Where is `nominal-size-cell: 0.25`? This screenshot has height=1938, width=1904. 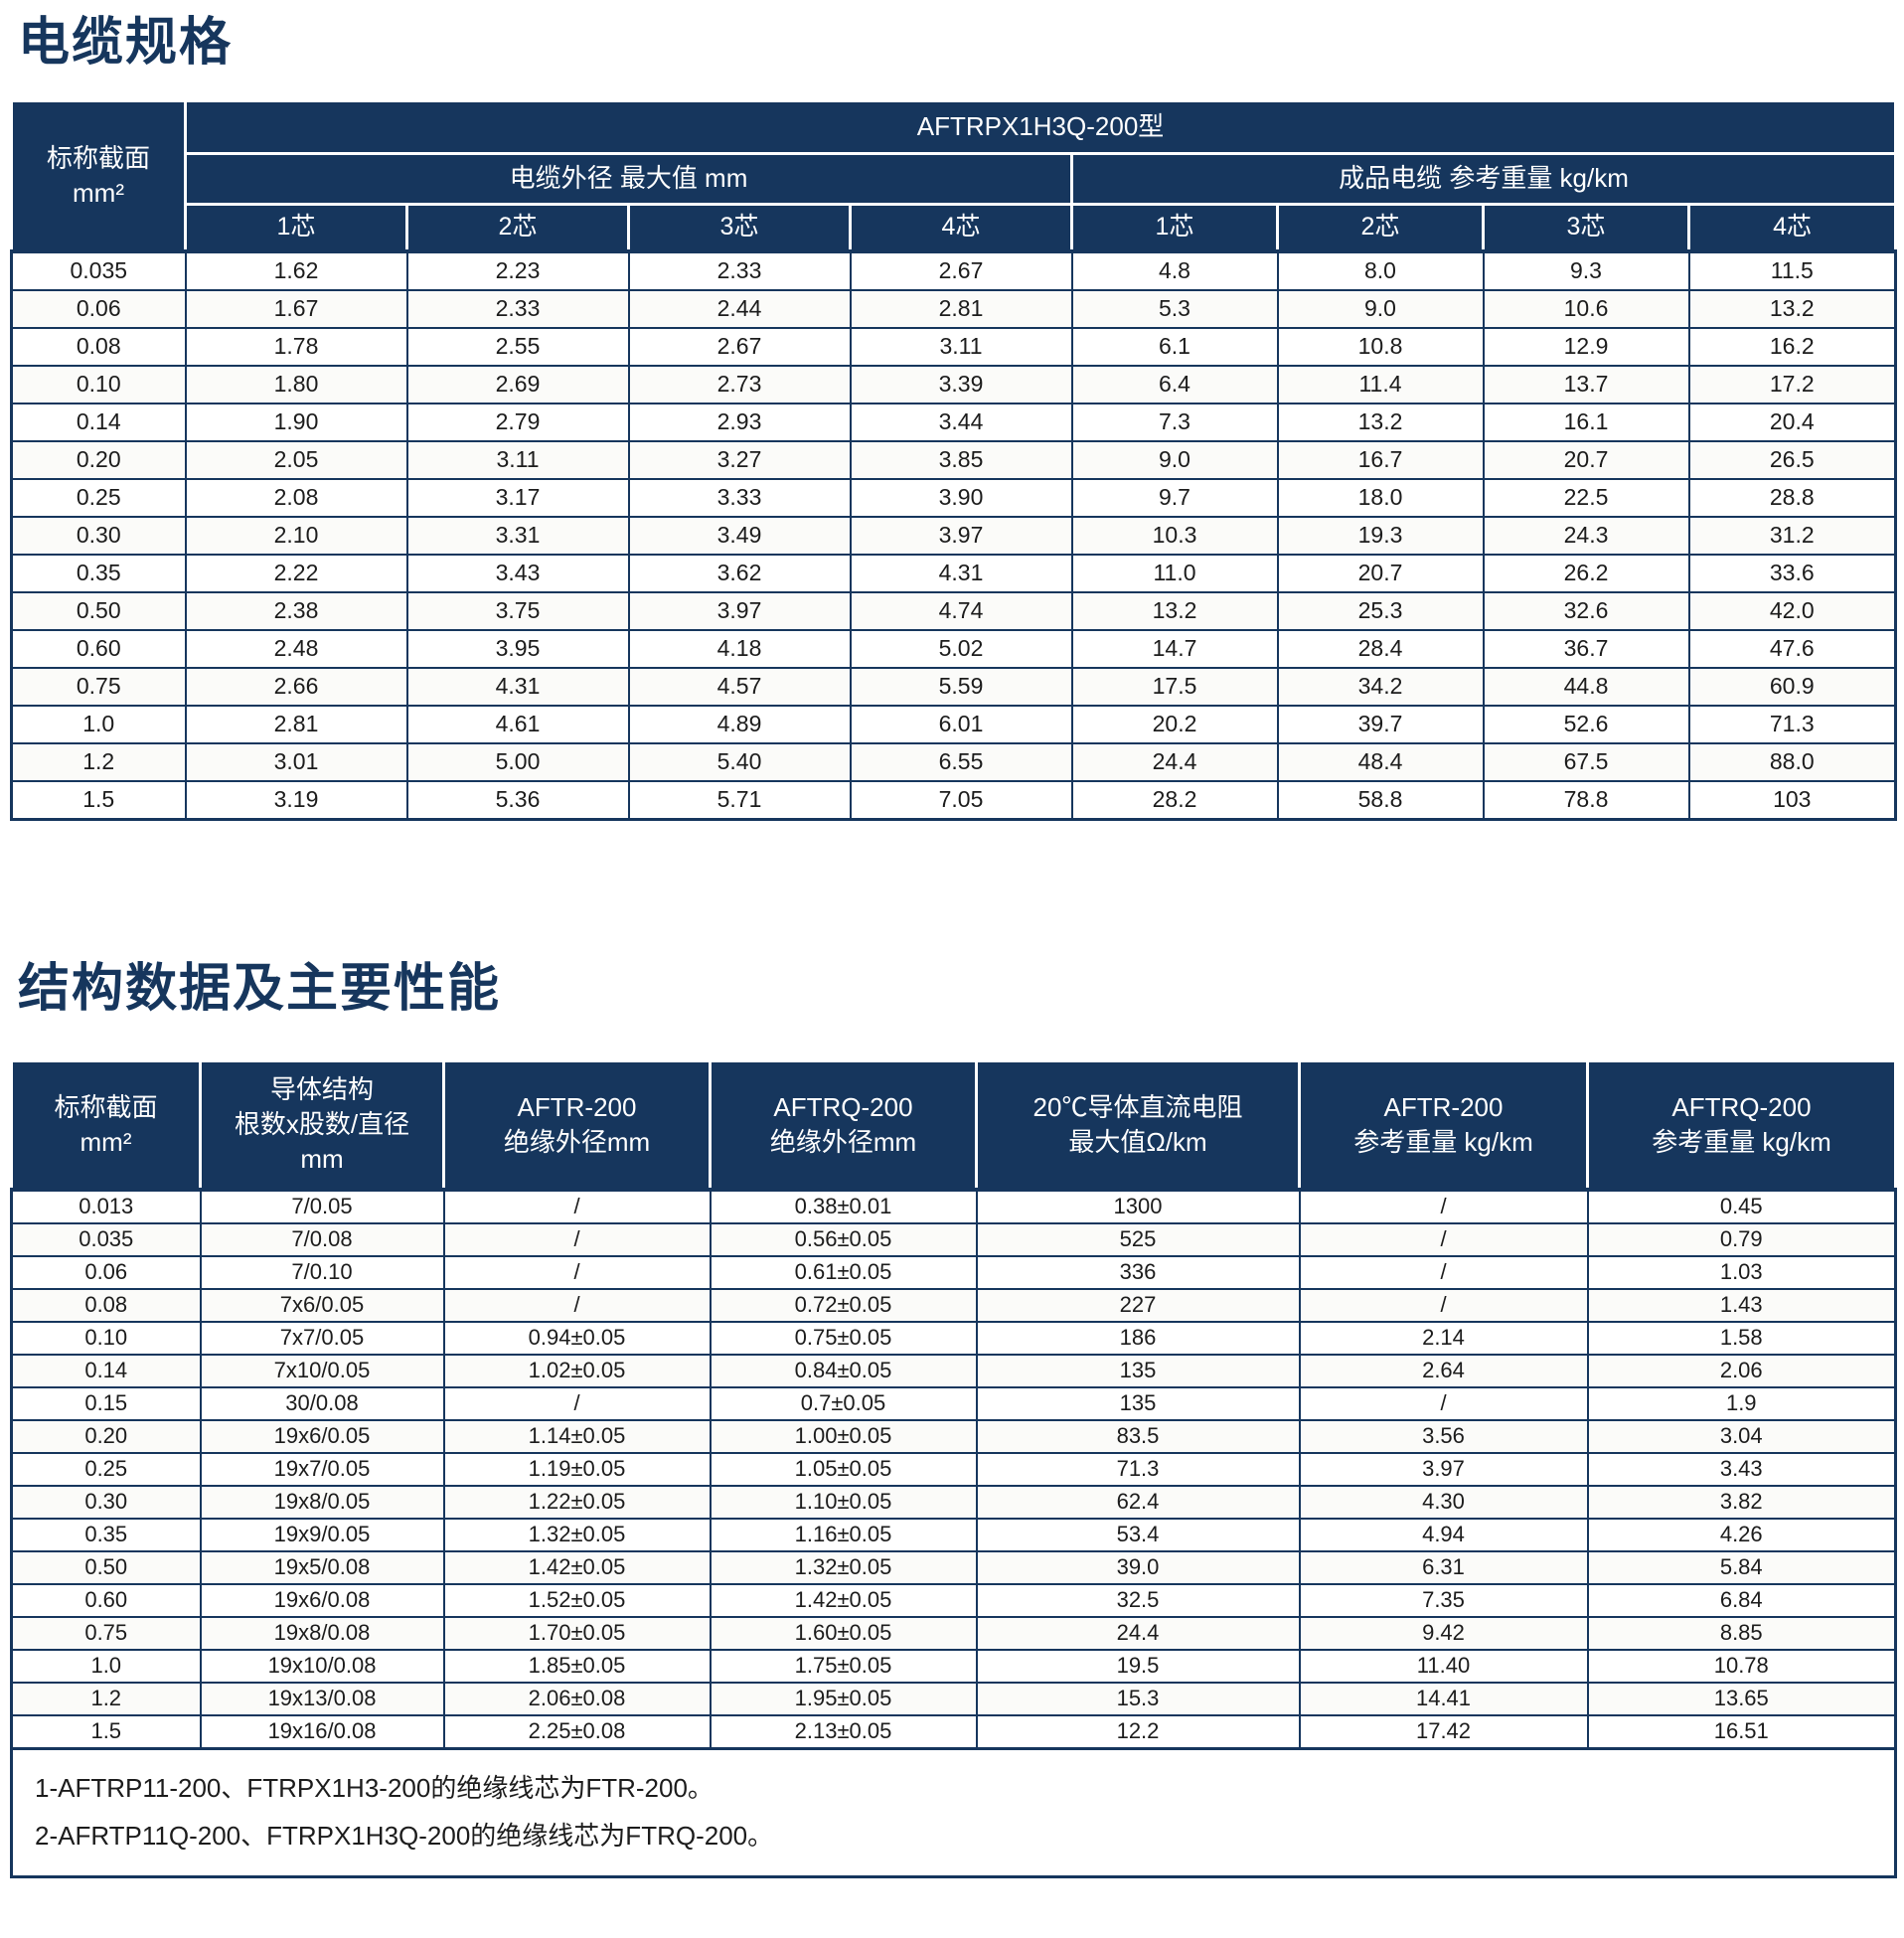
nominal-size-cell: 0.25 is located at coordinates (98, 498).